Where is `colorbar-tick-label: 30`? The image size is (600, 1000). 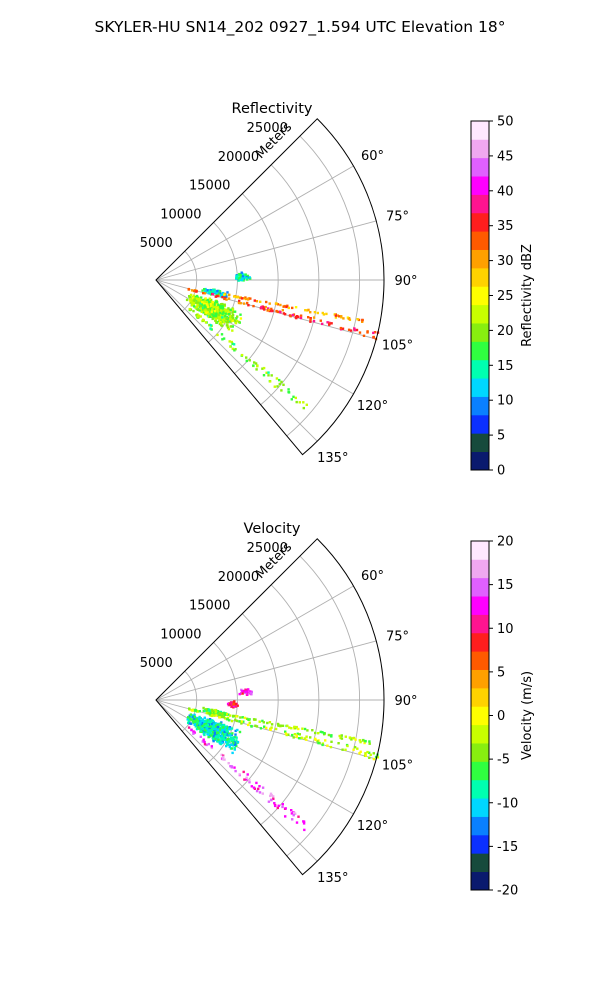 colorbar-tick-label: 30 is located at coordinates (505, 261).